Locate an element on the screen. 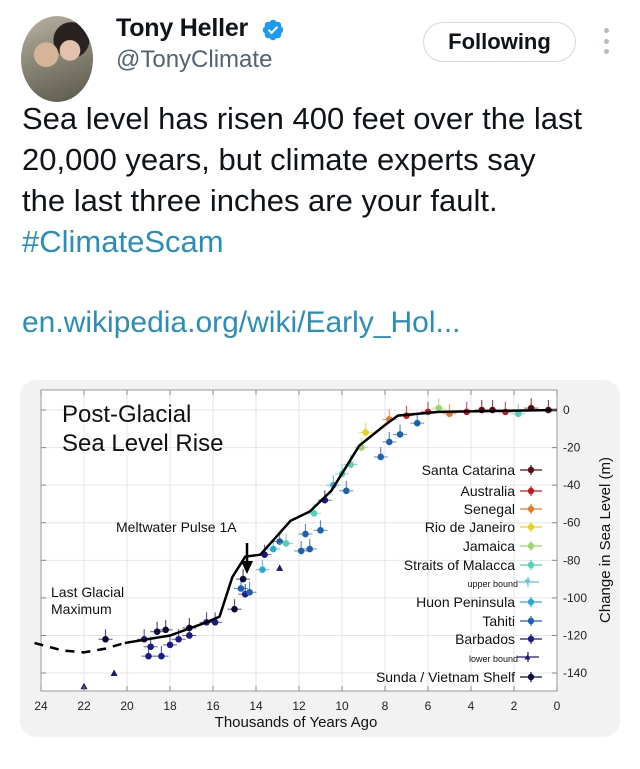  svg-text: -100 is located at coordinates (575, 598).